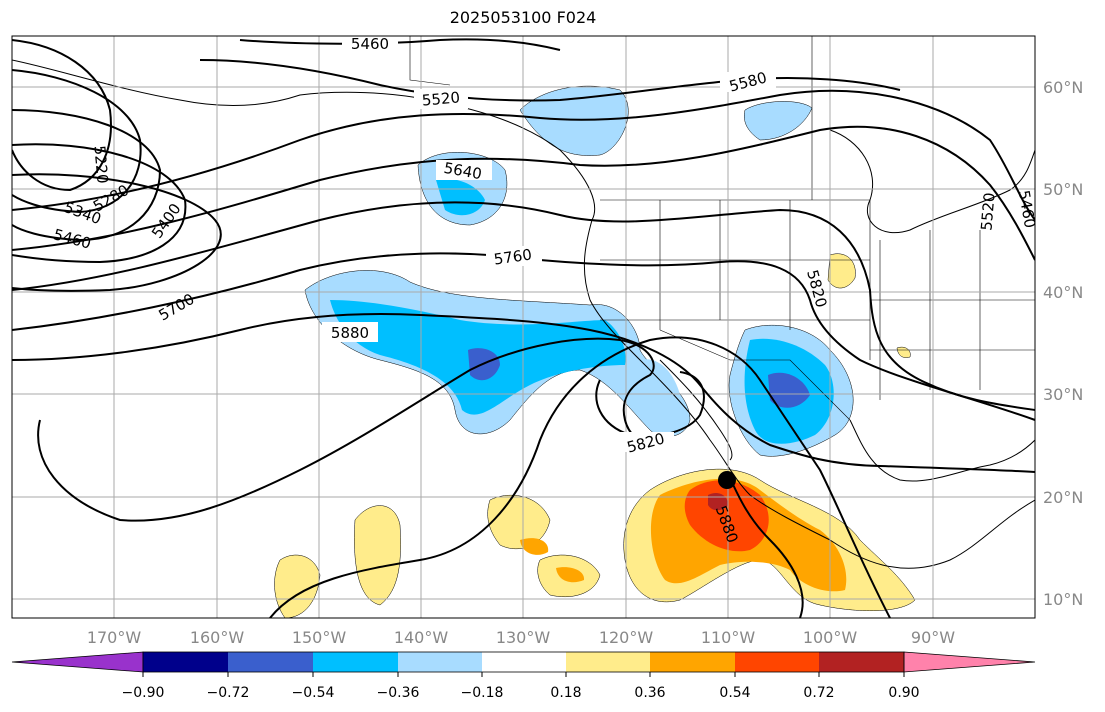 The height and width of the screenshot is (712, 1105). Describe the element at coordinates (1063, 87) in the screenshot. I see `lat-tick-label: 60°N` at that location.